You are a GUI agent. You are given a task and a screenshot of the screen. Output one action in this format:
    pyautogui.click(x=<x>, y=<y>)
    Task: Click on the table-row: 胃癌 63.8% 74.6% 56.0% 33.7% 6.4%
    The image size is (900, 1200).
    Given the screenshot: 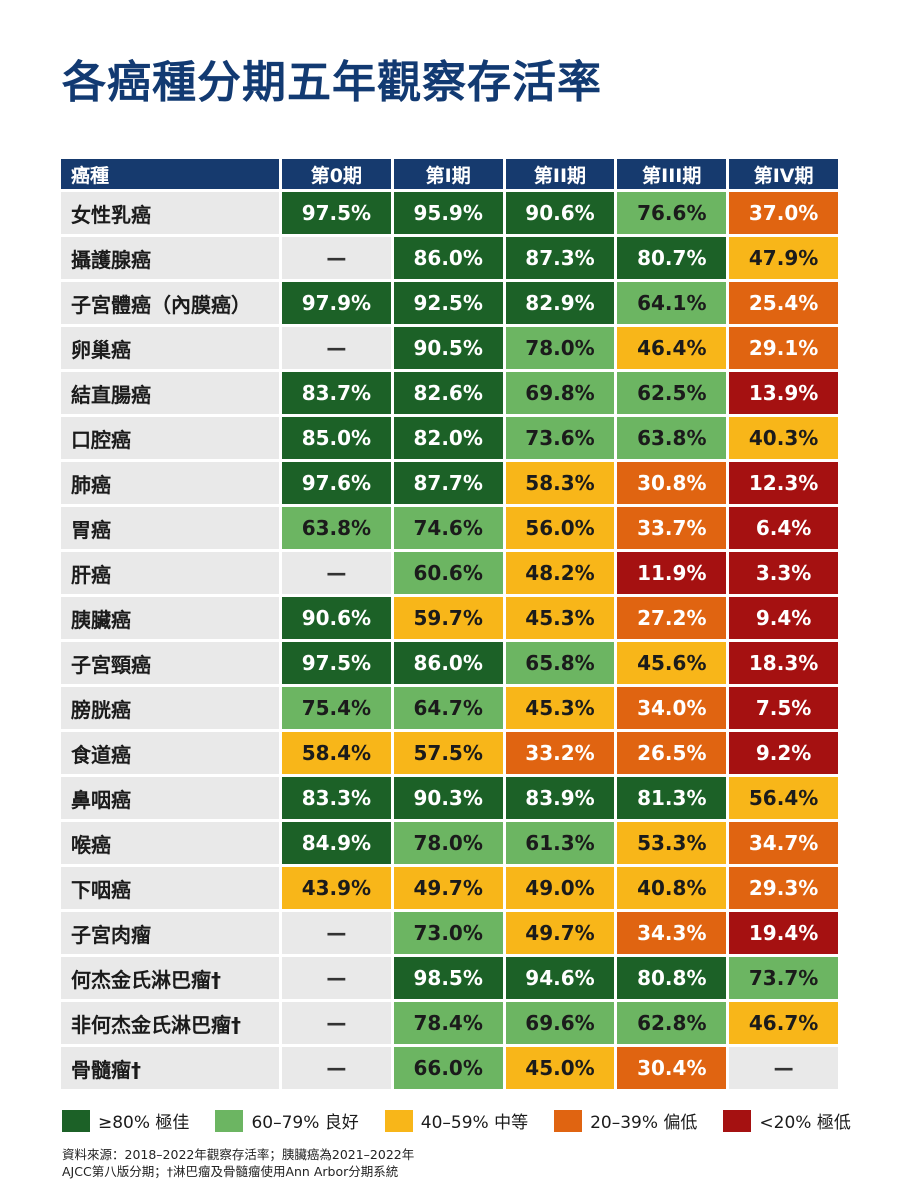 What is the action you would take?
    pyautogui.click(x=449, y=528)
    